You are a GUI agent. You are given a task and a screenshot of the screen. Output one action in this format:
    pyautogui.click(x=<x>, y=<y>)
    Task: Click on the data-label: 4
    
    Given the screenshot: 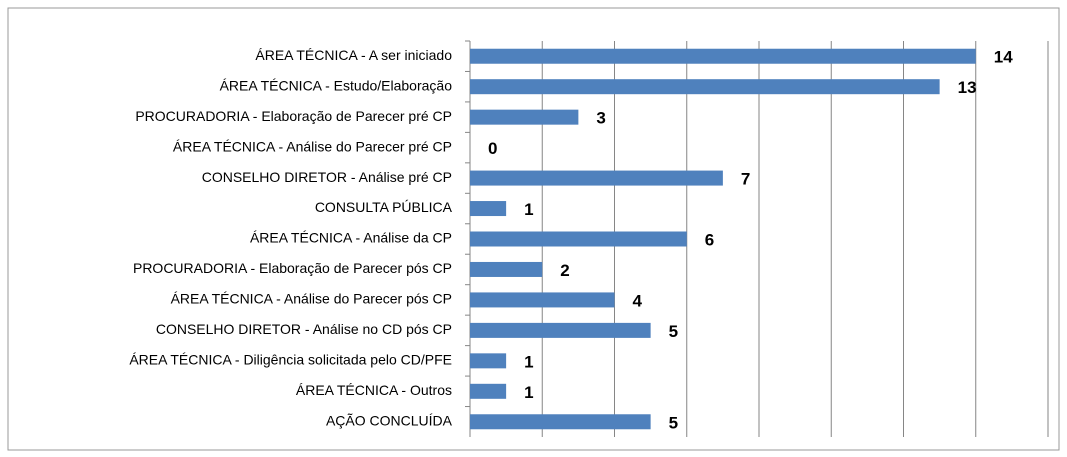 What is the action you would take?
    pyautogui.click(x=638, y=300)
    